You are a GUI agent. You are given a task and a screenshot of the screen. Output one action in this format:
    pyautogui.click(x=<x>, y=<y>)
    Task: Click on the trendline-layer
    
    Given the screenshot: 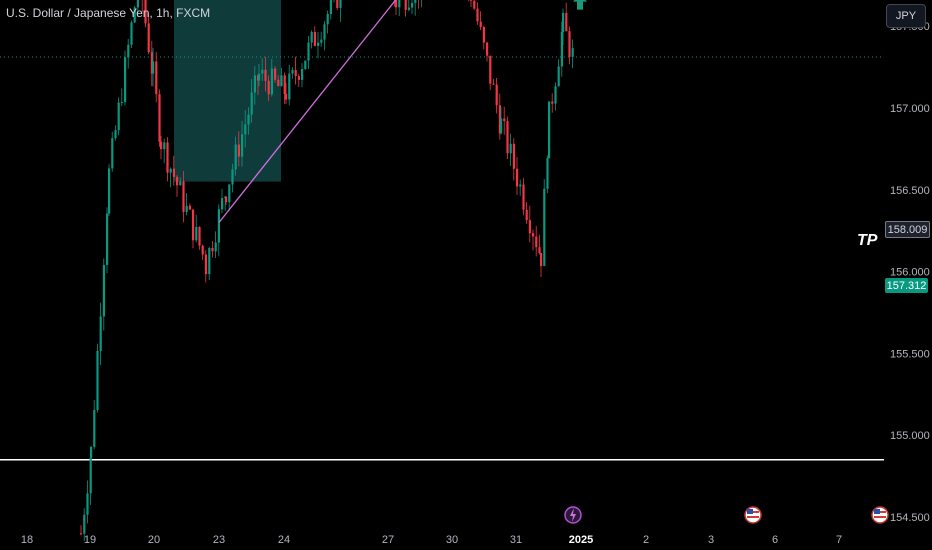 What is the action you would take?
    pyautogui.click(x=307, y=111)
    